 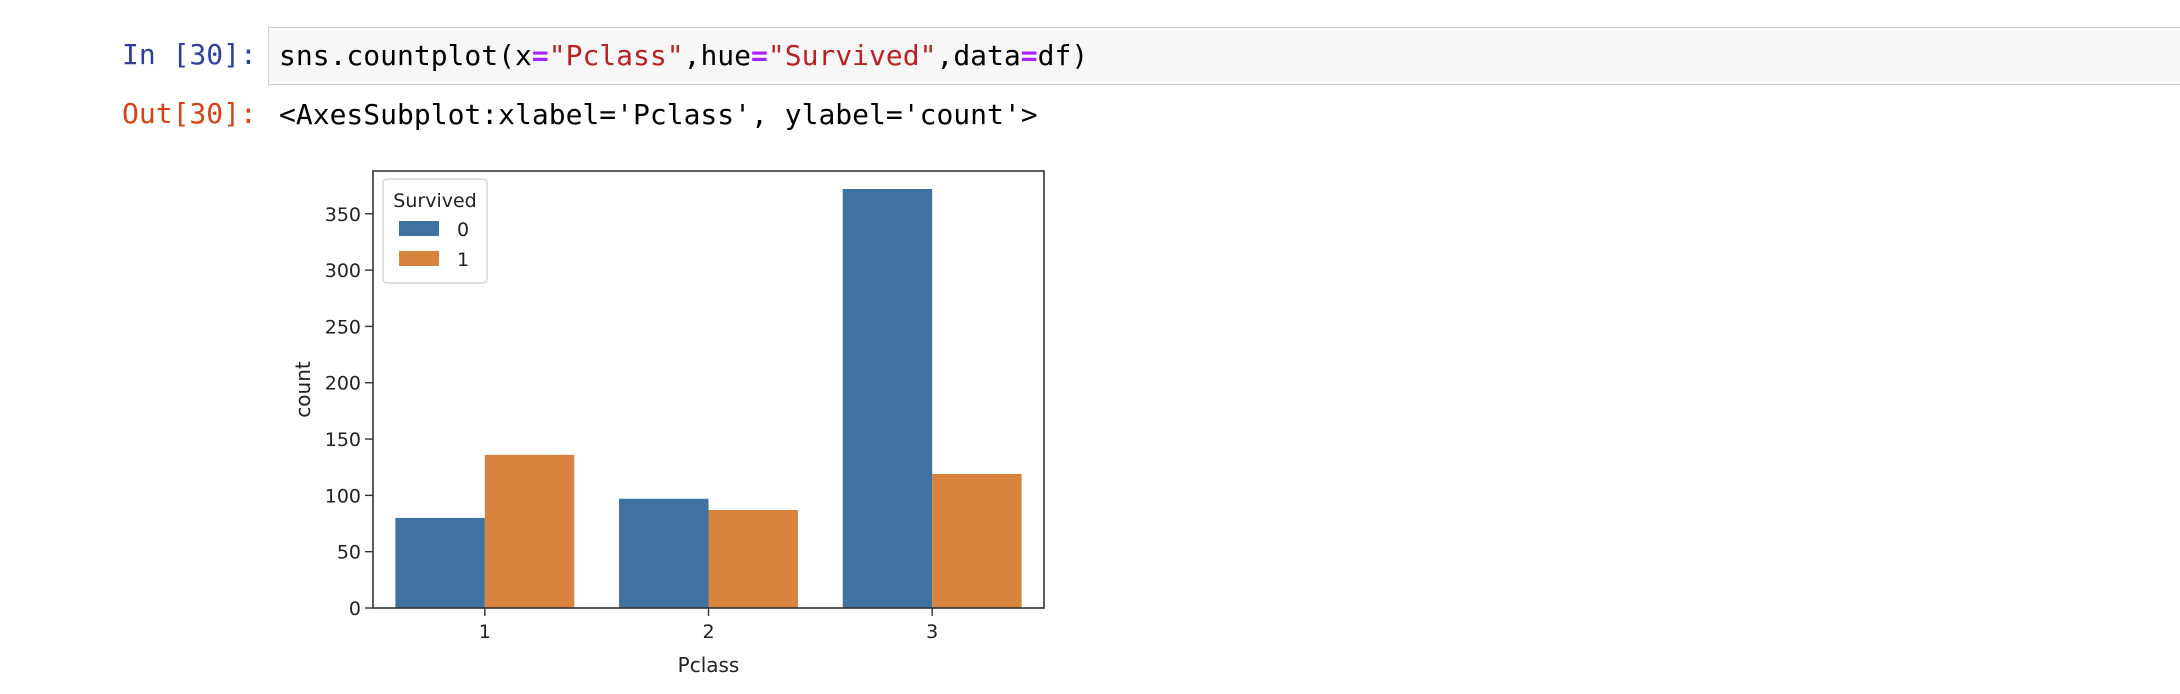 What do you see at coordinates (463, 230) in the screenshot?
I see `legend-label: 0` at bounding box center [463, 230].